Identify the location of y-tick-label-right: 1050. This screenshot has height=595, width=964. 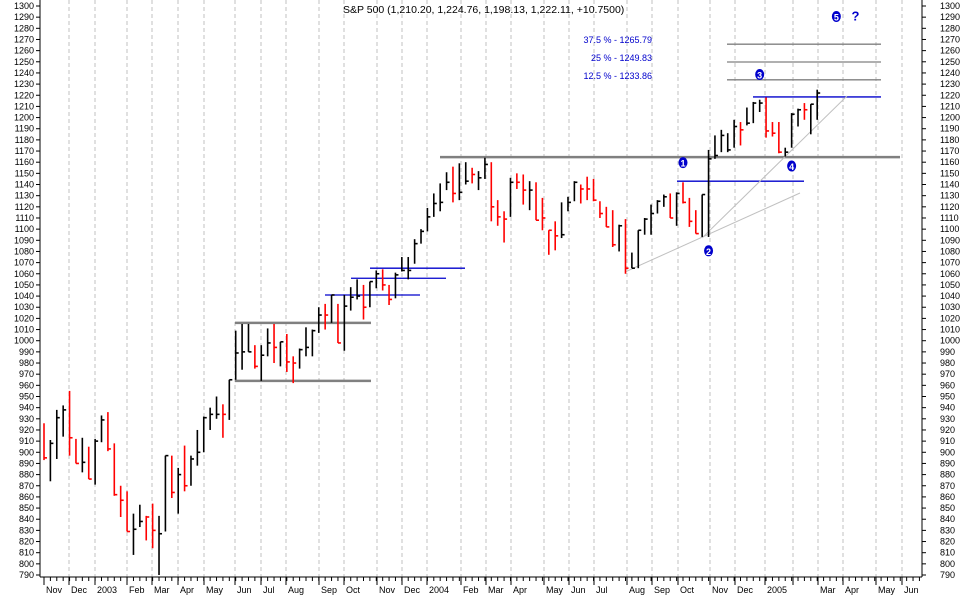
(950, 285).